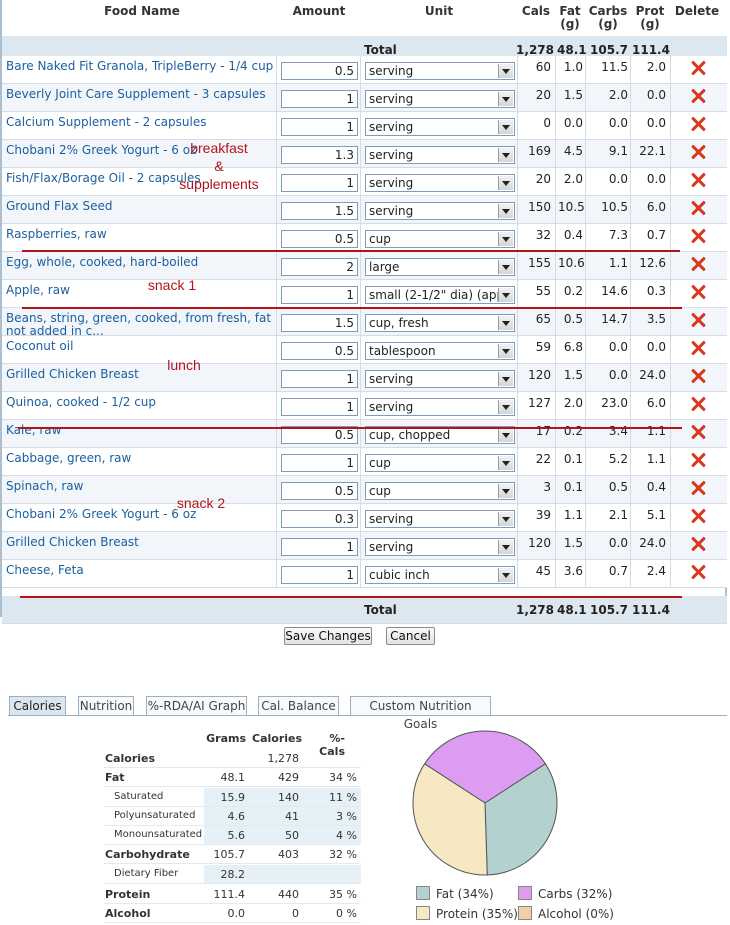  I want to click on food-name-link: Cabbage, green, raw, so click(69, 458).